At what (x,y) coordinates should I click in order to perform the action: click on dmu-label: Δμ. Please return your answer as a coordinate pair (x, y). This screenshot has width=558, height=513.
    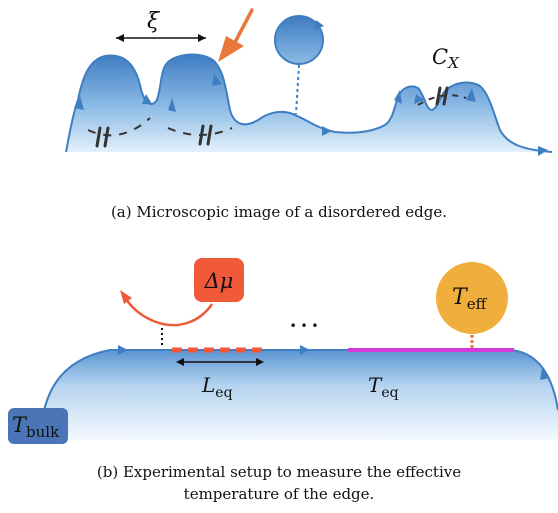
    Looking at the image, I should click on (219, 281).